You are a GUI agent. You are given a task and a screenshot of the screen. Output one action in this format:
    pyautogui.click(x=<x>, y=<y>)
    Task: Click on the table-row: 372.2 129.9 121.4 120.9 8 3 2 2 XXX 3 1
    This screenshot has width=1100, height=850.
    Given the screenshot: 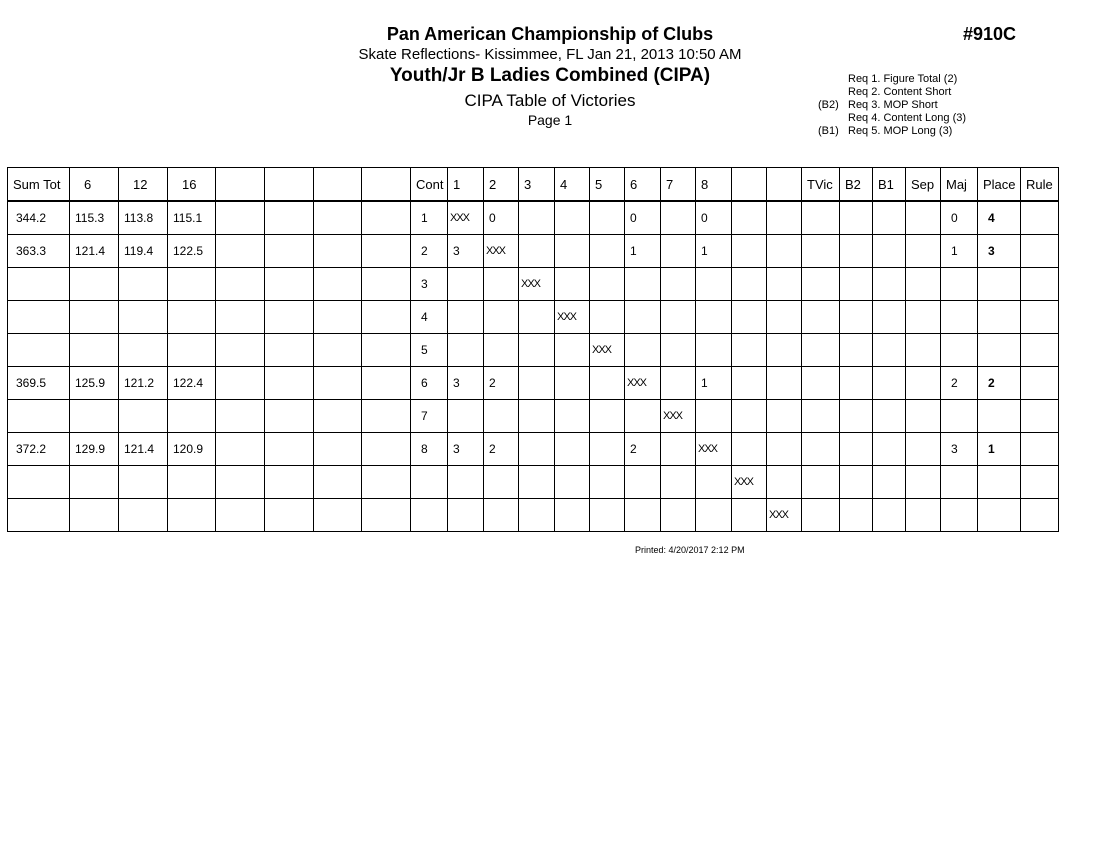 What is the action you would take?
    pyautogui.click(x=533, y=449)
    